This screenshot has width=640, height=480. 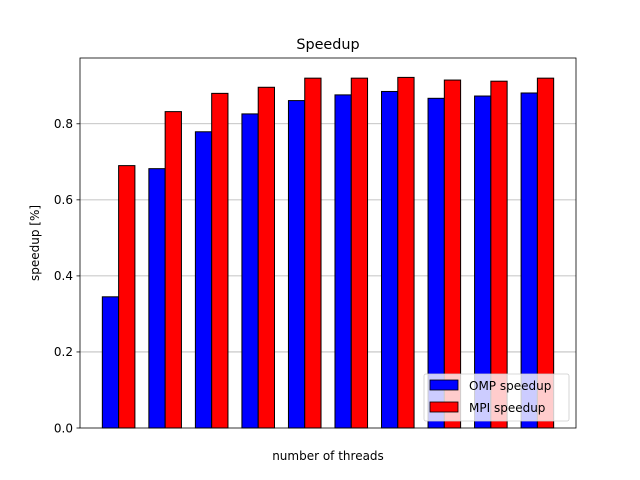 What do you see at coordinates (63, 352) in the screenshot?
I see `y-tick-label: 0.2` at bounding box center [63, 352].